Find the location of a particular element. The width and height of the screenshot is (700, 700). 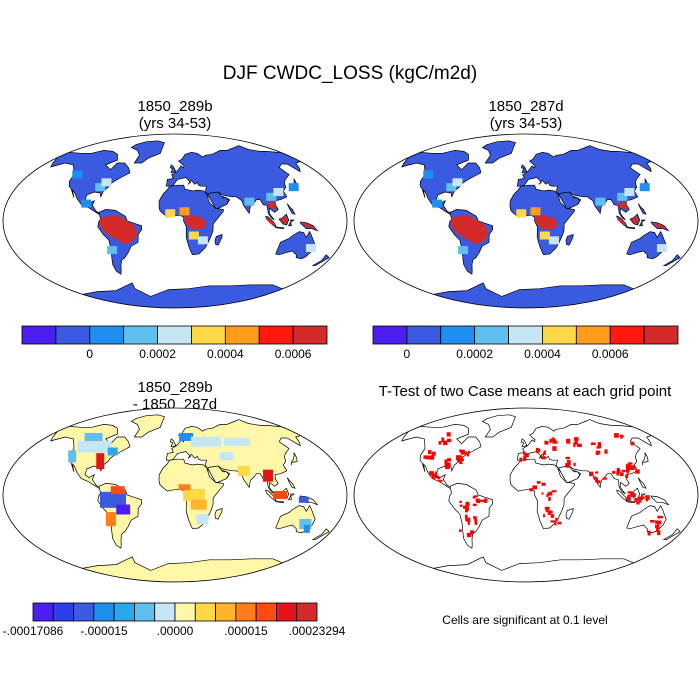

landmass-new-guinea is located at coordinates (660, 500).